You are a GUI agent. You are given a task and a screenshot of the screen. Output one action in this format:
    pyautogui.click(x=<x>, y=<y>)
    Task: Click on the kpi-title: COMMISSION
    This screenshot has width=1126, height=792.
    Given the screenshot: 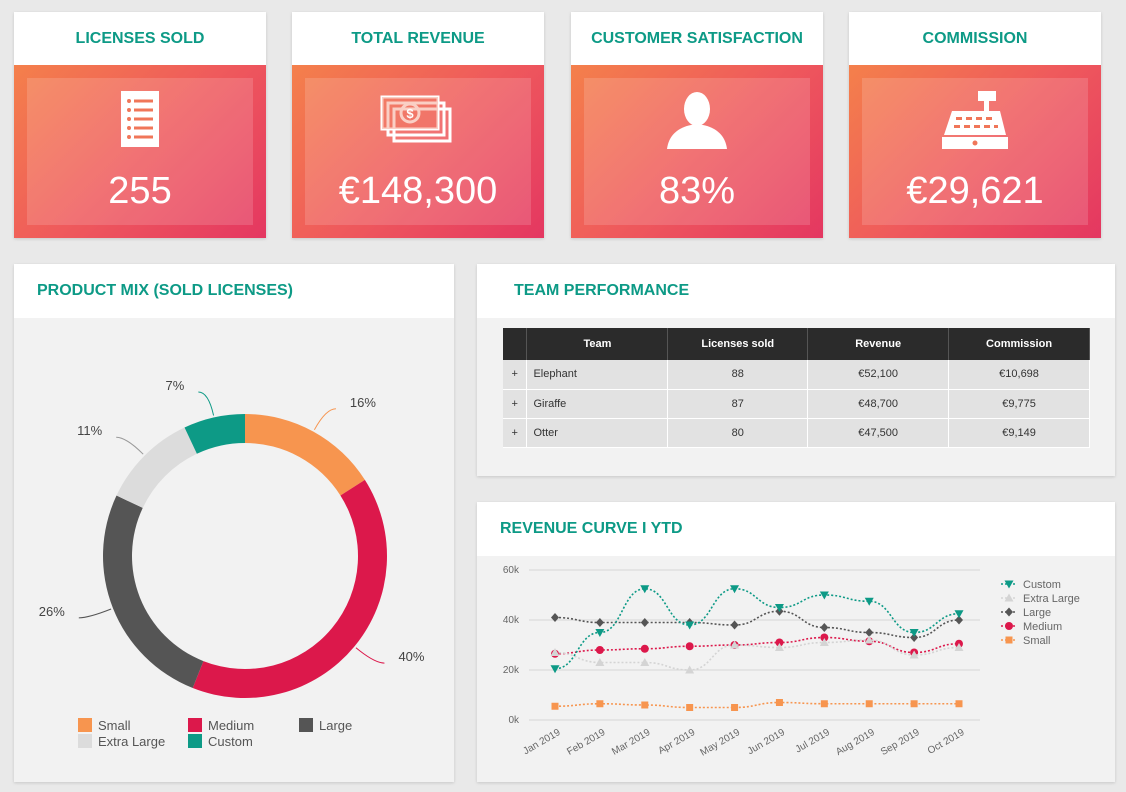 What is the action you would take?
    pyautogui.click(x=975, y=38)
    